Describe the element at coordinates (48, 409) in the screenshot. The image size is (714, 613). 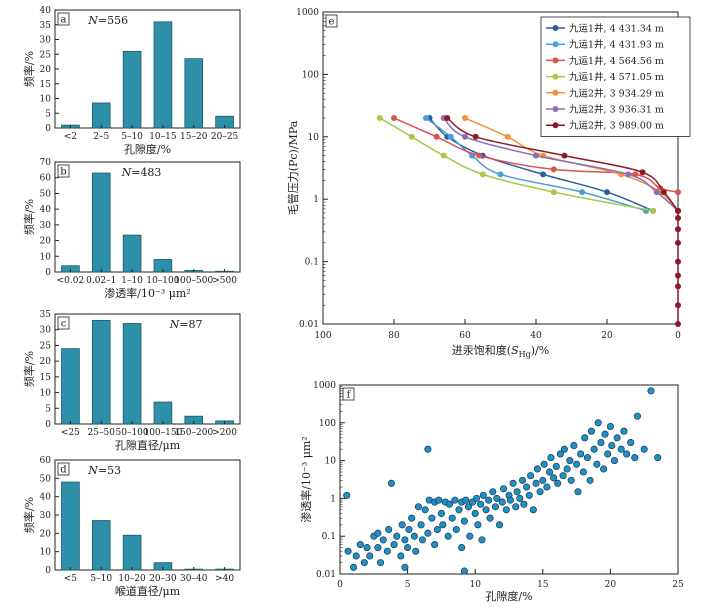
I see `y-tick-label: 5` at that location.